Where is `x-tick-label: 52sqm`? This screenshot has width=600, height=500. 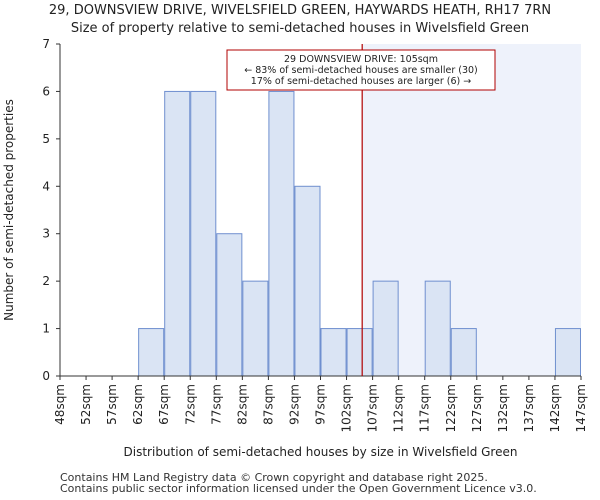 x-tick-label: 52sqm is located at coordinates (86, 404).